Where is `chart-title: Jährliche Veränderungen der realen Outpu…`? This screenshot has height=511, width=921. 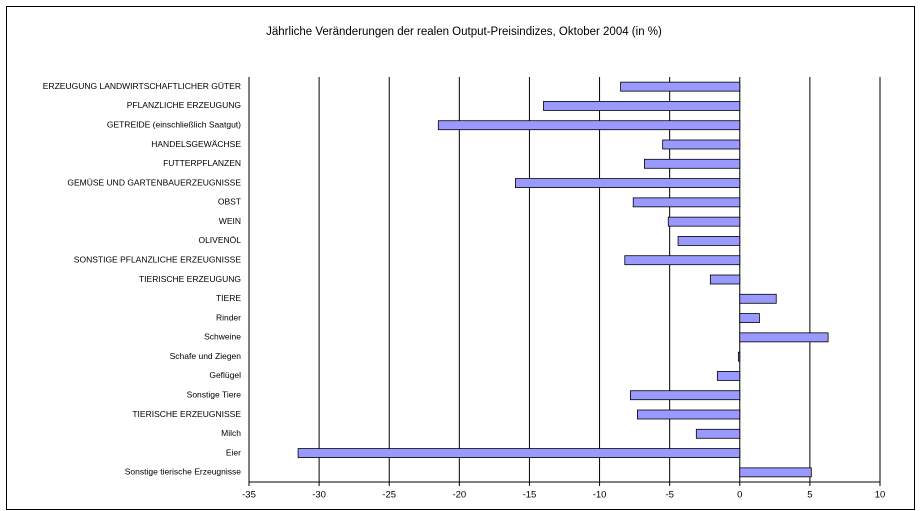 chart-title: Jährliche Veränderungen der realen Outpu… is located at coordinates (464, 32).